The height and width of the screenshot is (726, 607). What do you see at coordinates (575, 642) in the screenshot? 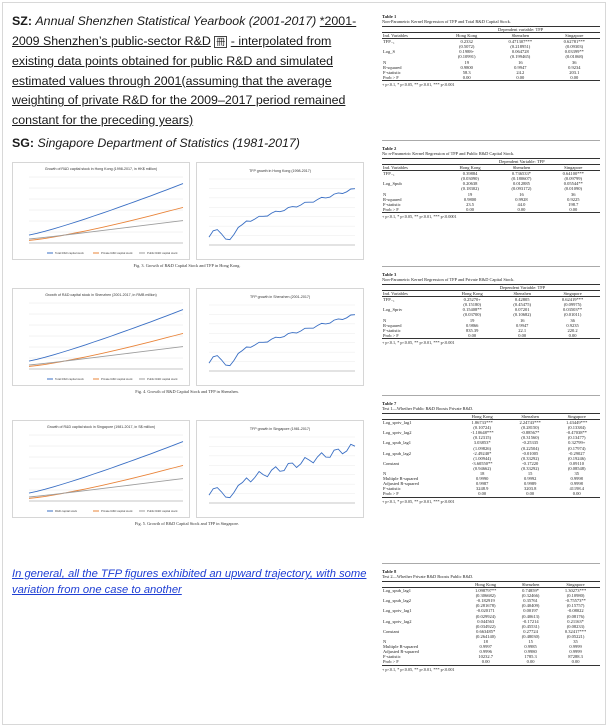
I see `table-cell: 35` at bounding box center [575, 642].